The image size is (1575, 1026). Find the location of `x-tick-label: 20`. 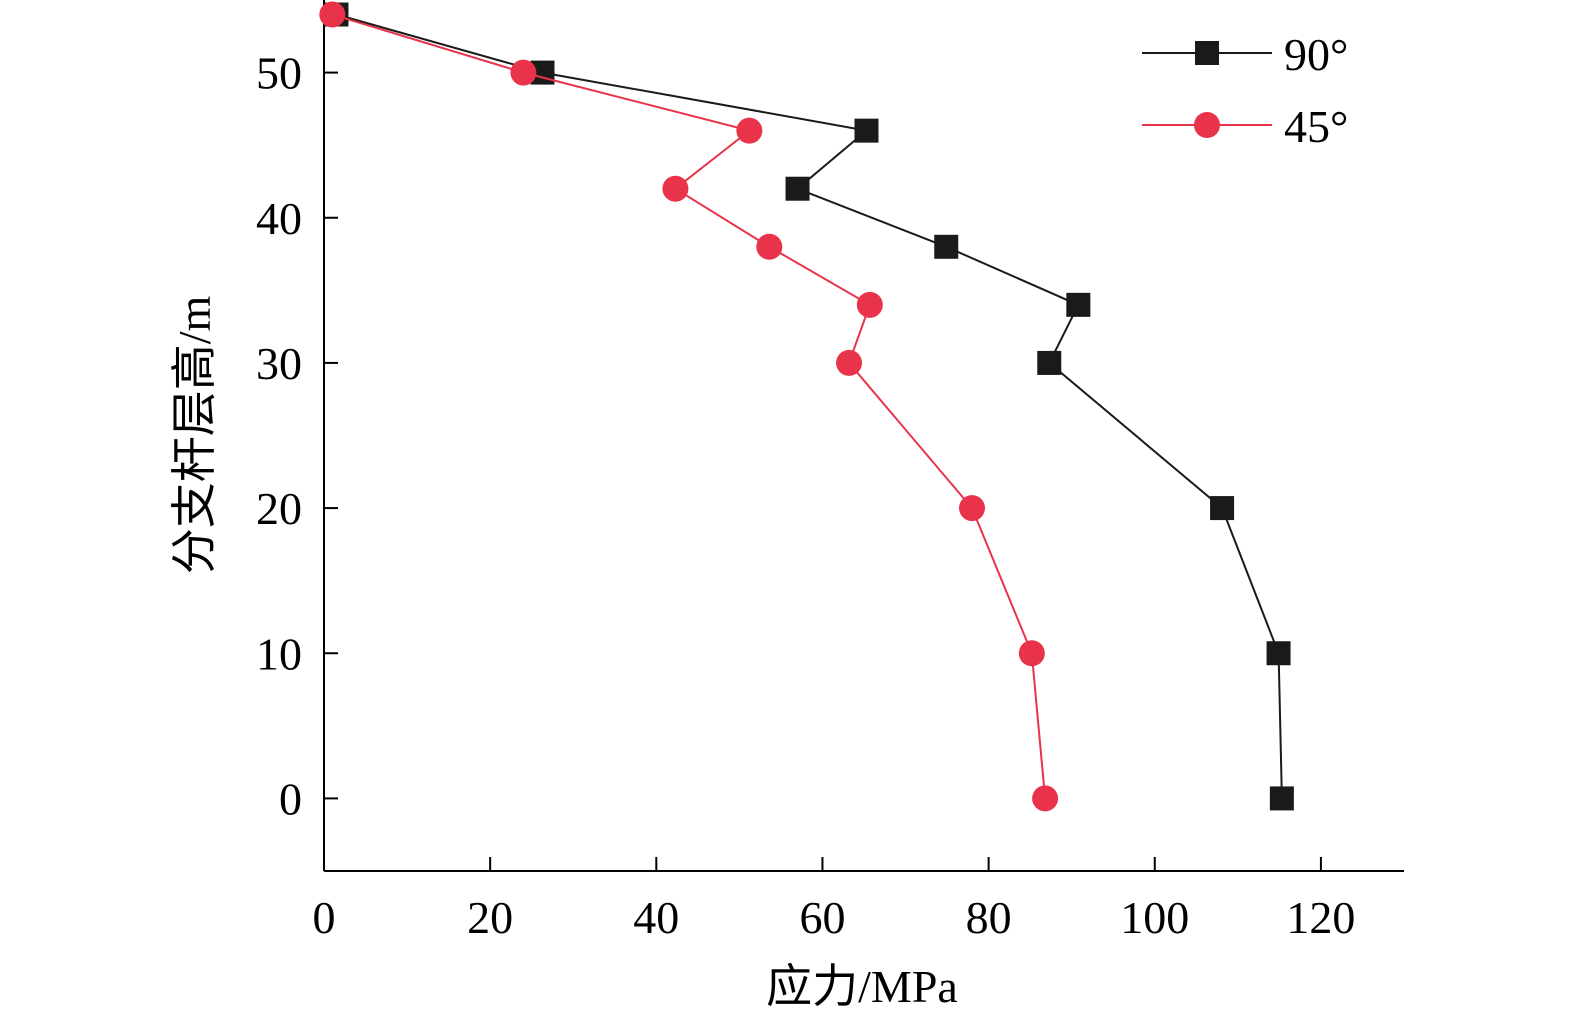

x-tick-label: 20 is located at coordinates (490, 917).